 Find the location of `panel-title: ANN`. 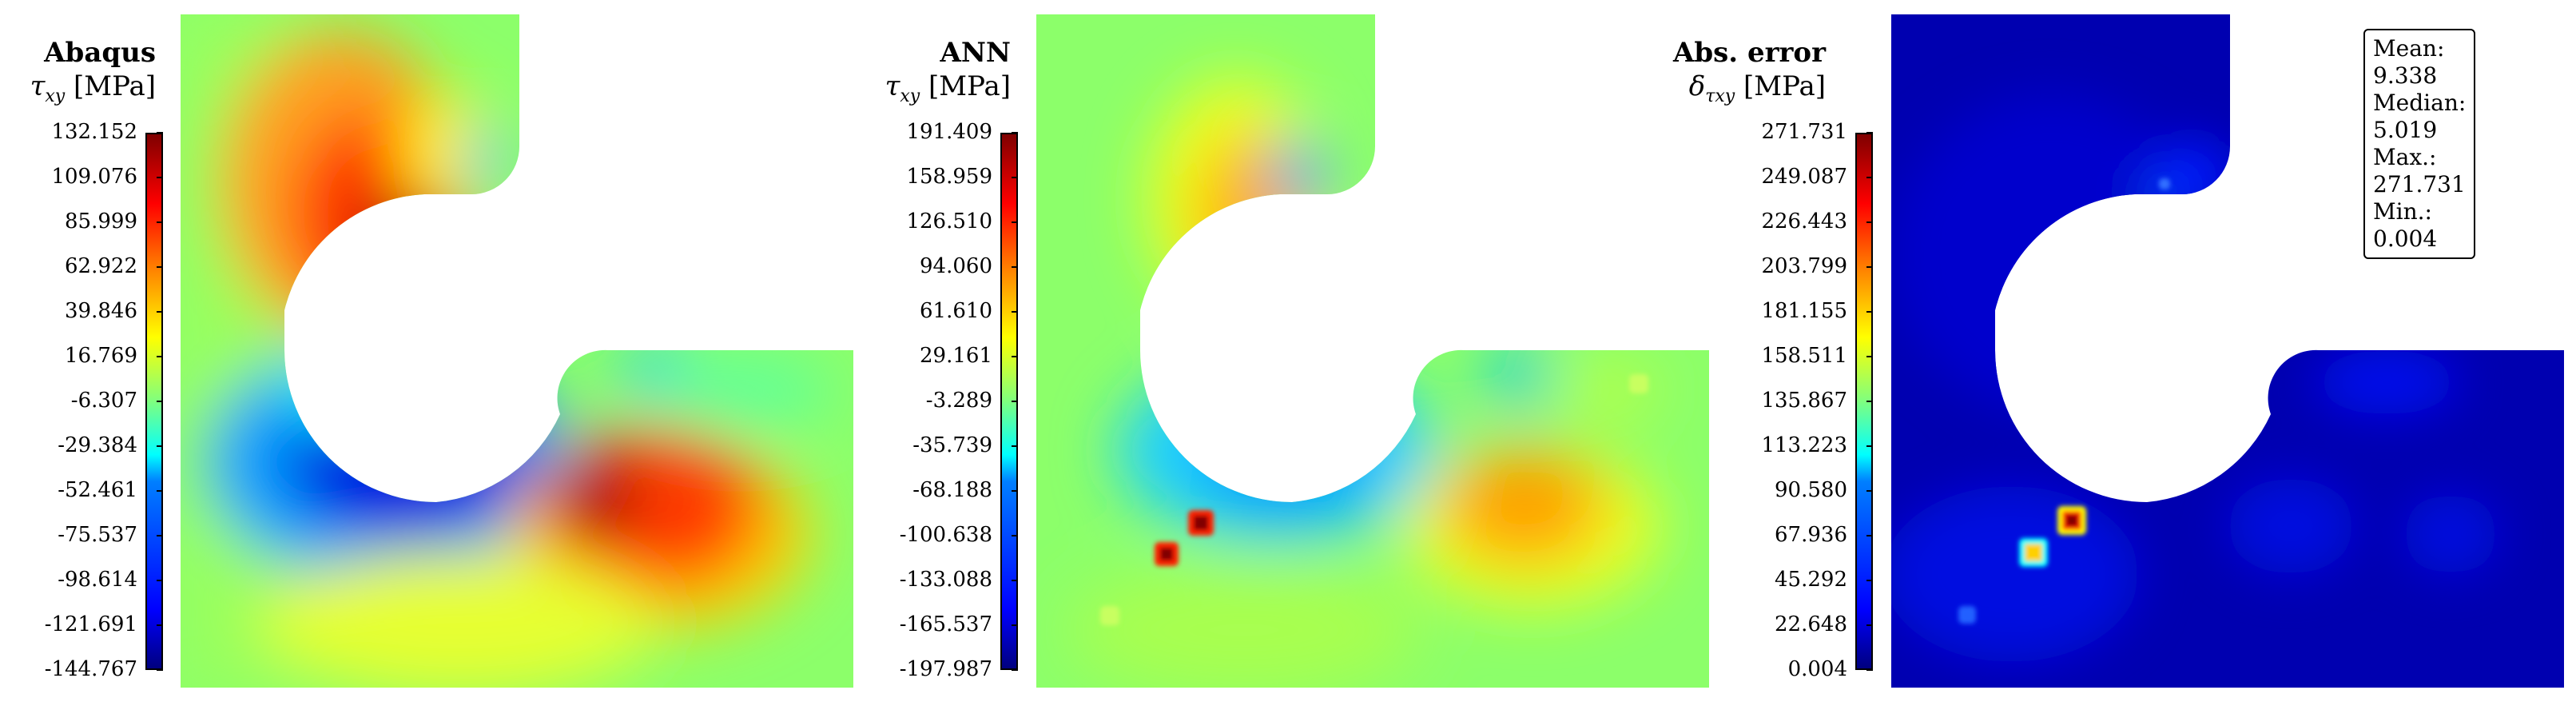

panel-title: ANN is located at coordinates (975, 53).